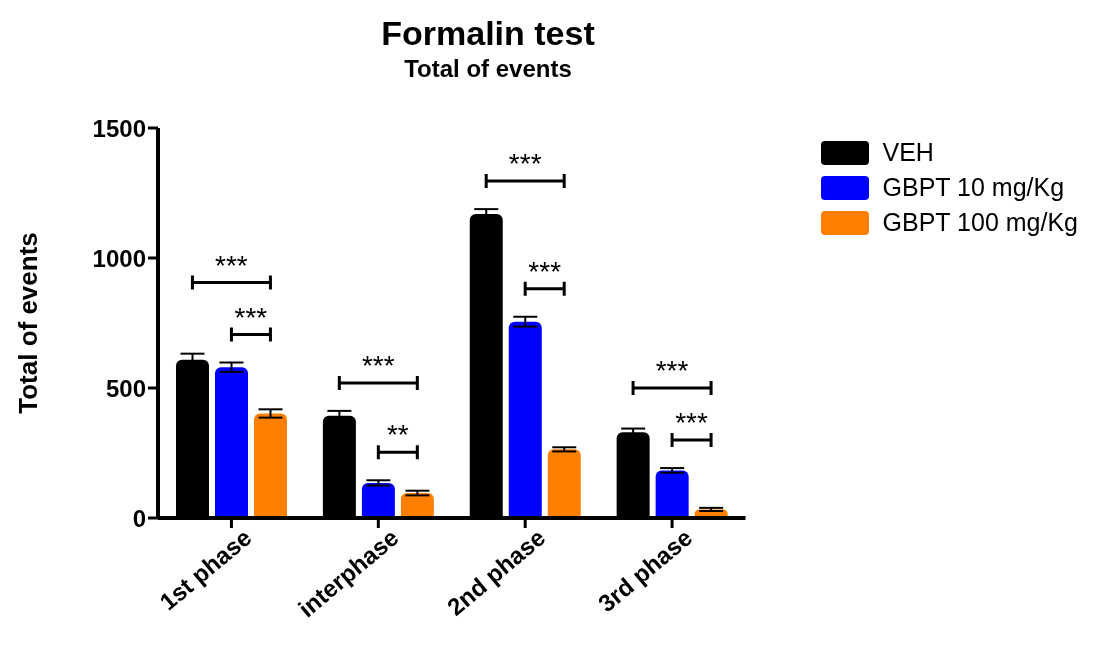 The width and height of the screenshot is (1096, 646). What do you see at coordinates (119, 128) in the screenshot?
I see `y-tick-label: 1500` at bounding box center [119, 128].